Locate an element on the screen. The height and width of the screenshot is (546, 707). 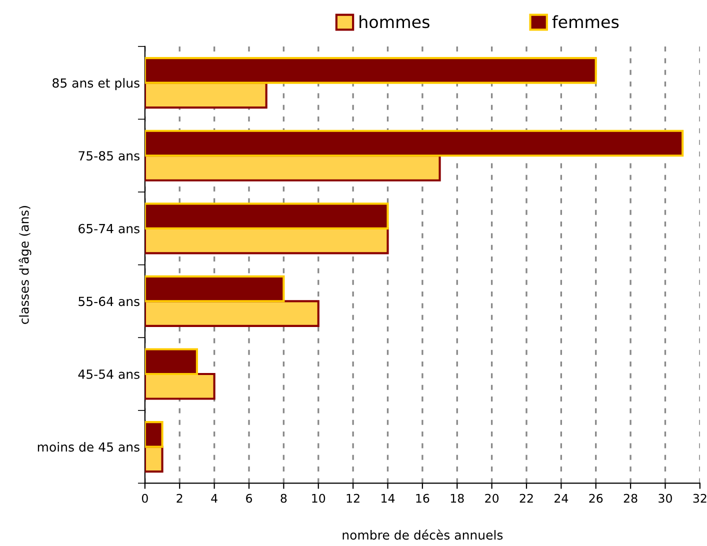
x-tick-label: 20 is located at coordinates (492, 498).